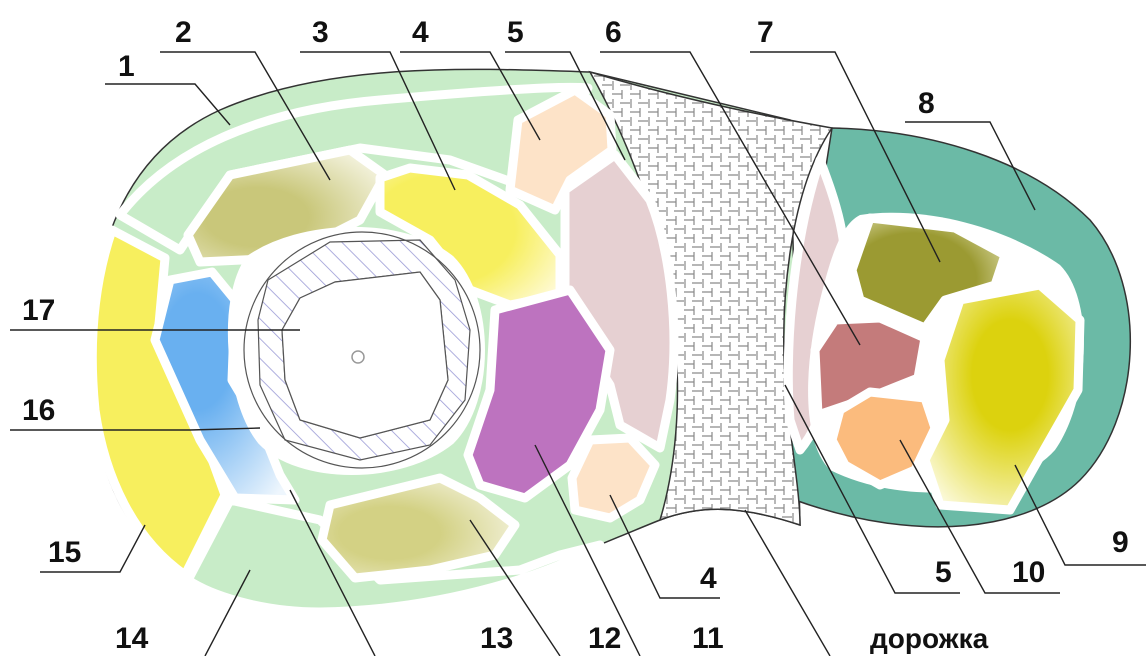 The image size is (1146, 656). What do you see at coordinates (38, 310) in the screenshot?
I see `label-17: 17` at bounding box center [38, 310].